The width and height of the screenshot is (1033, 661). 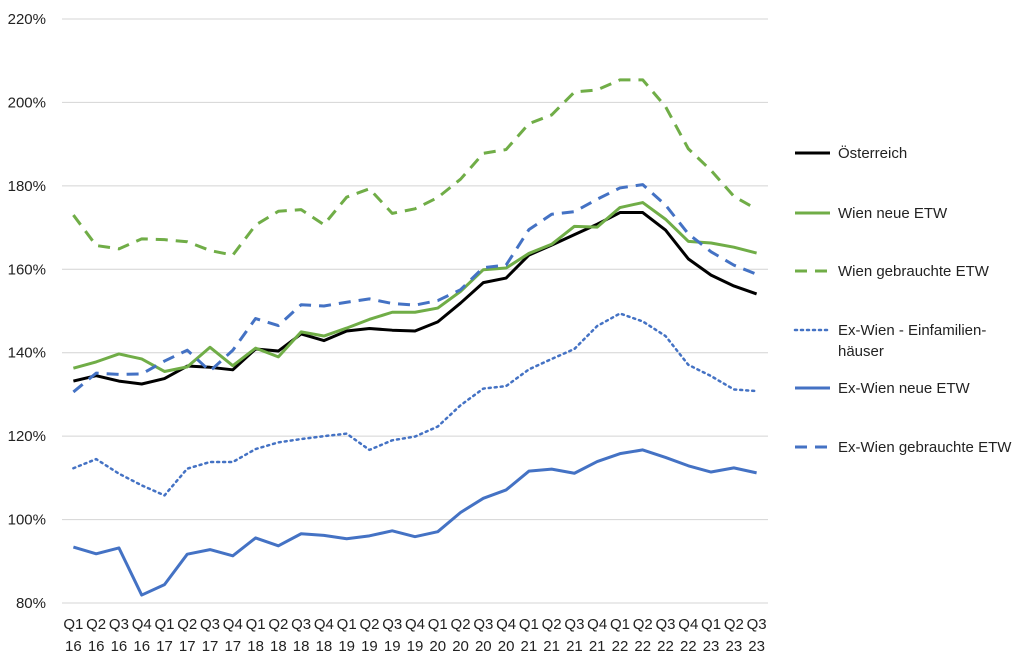 I want to click on x-tick-label: Q4 22, so click(x=688, y=635).